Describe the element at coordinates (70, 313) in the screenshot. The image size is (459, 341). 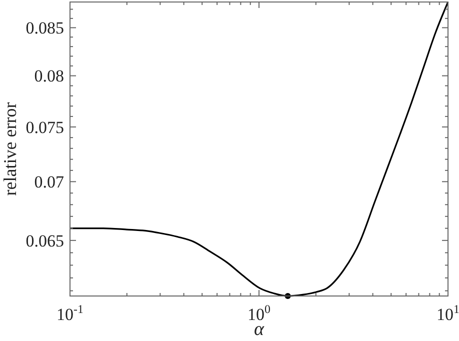
I see `x-tick-label: 10$^{-1}$` at that location.